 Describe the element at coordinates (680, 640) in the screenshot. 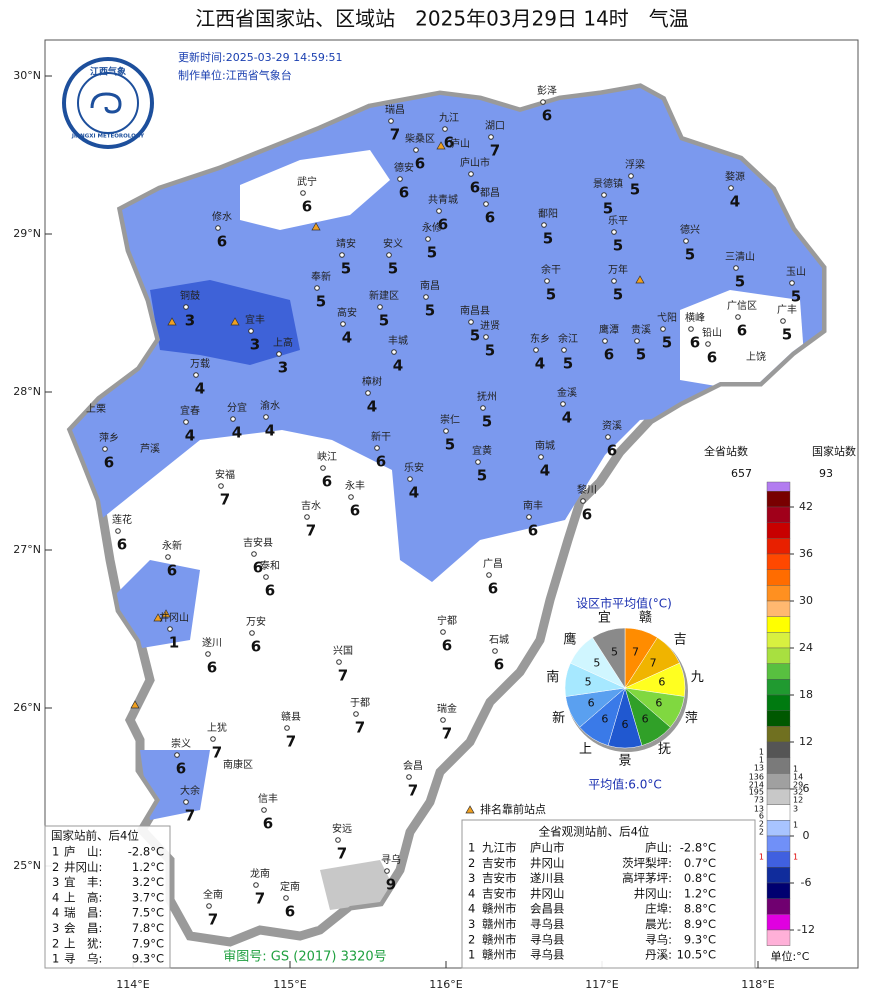

I see `slice-name: 吉` at that location.